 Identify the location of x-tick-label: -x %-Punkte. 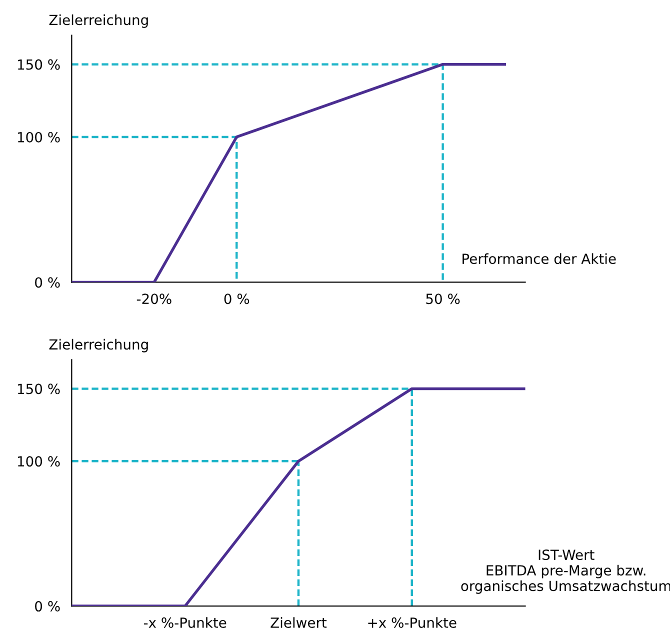
(185, 622).